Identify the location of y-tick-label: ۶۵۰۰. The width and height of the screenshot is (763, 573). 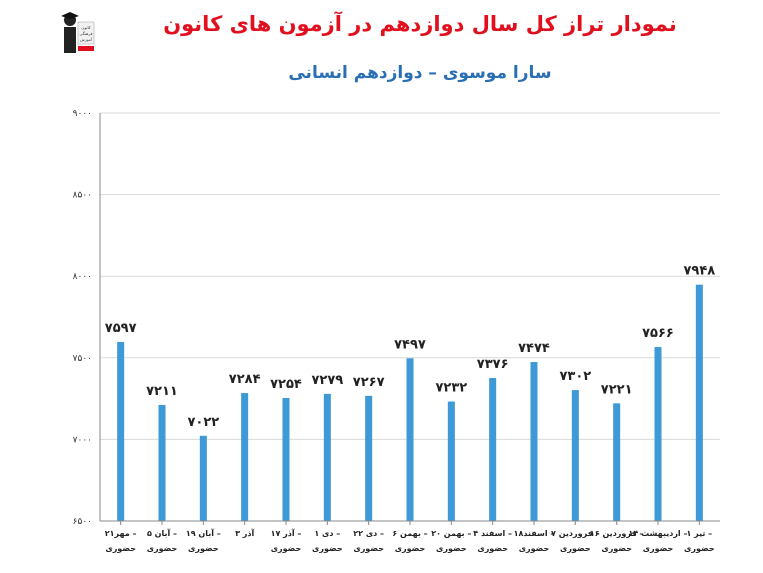
(82, 522).